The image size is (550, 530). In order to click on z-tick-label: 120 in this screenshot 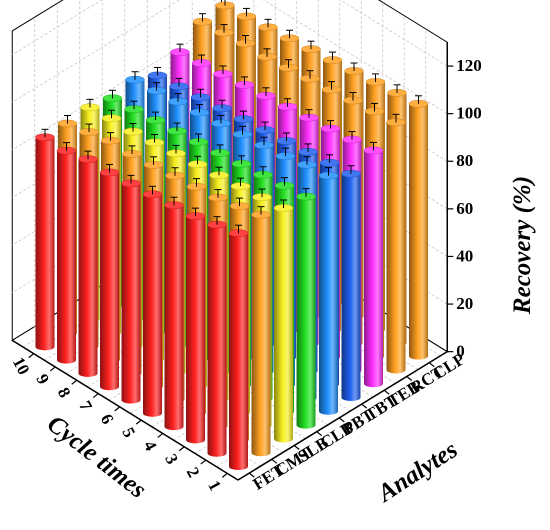, I will do `click(469, 65)`.